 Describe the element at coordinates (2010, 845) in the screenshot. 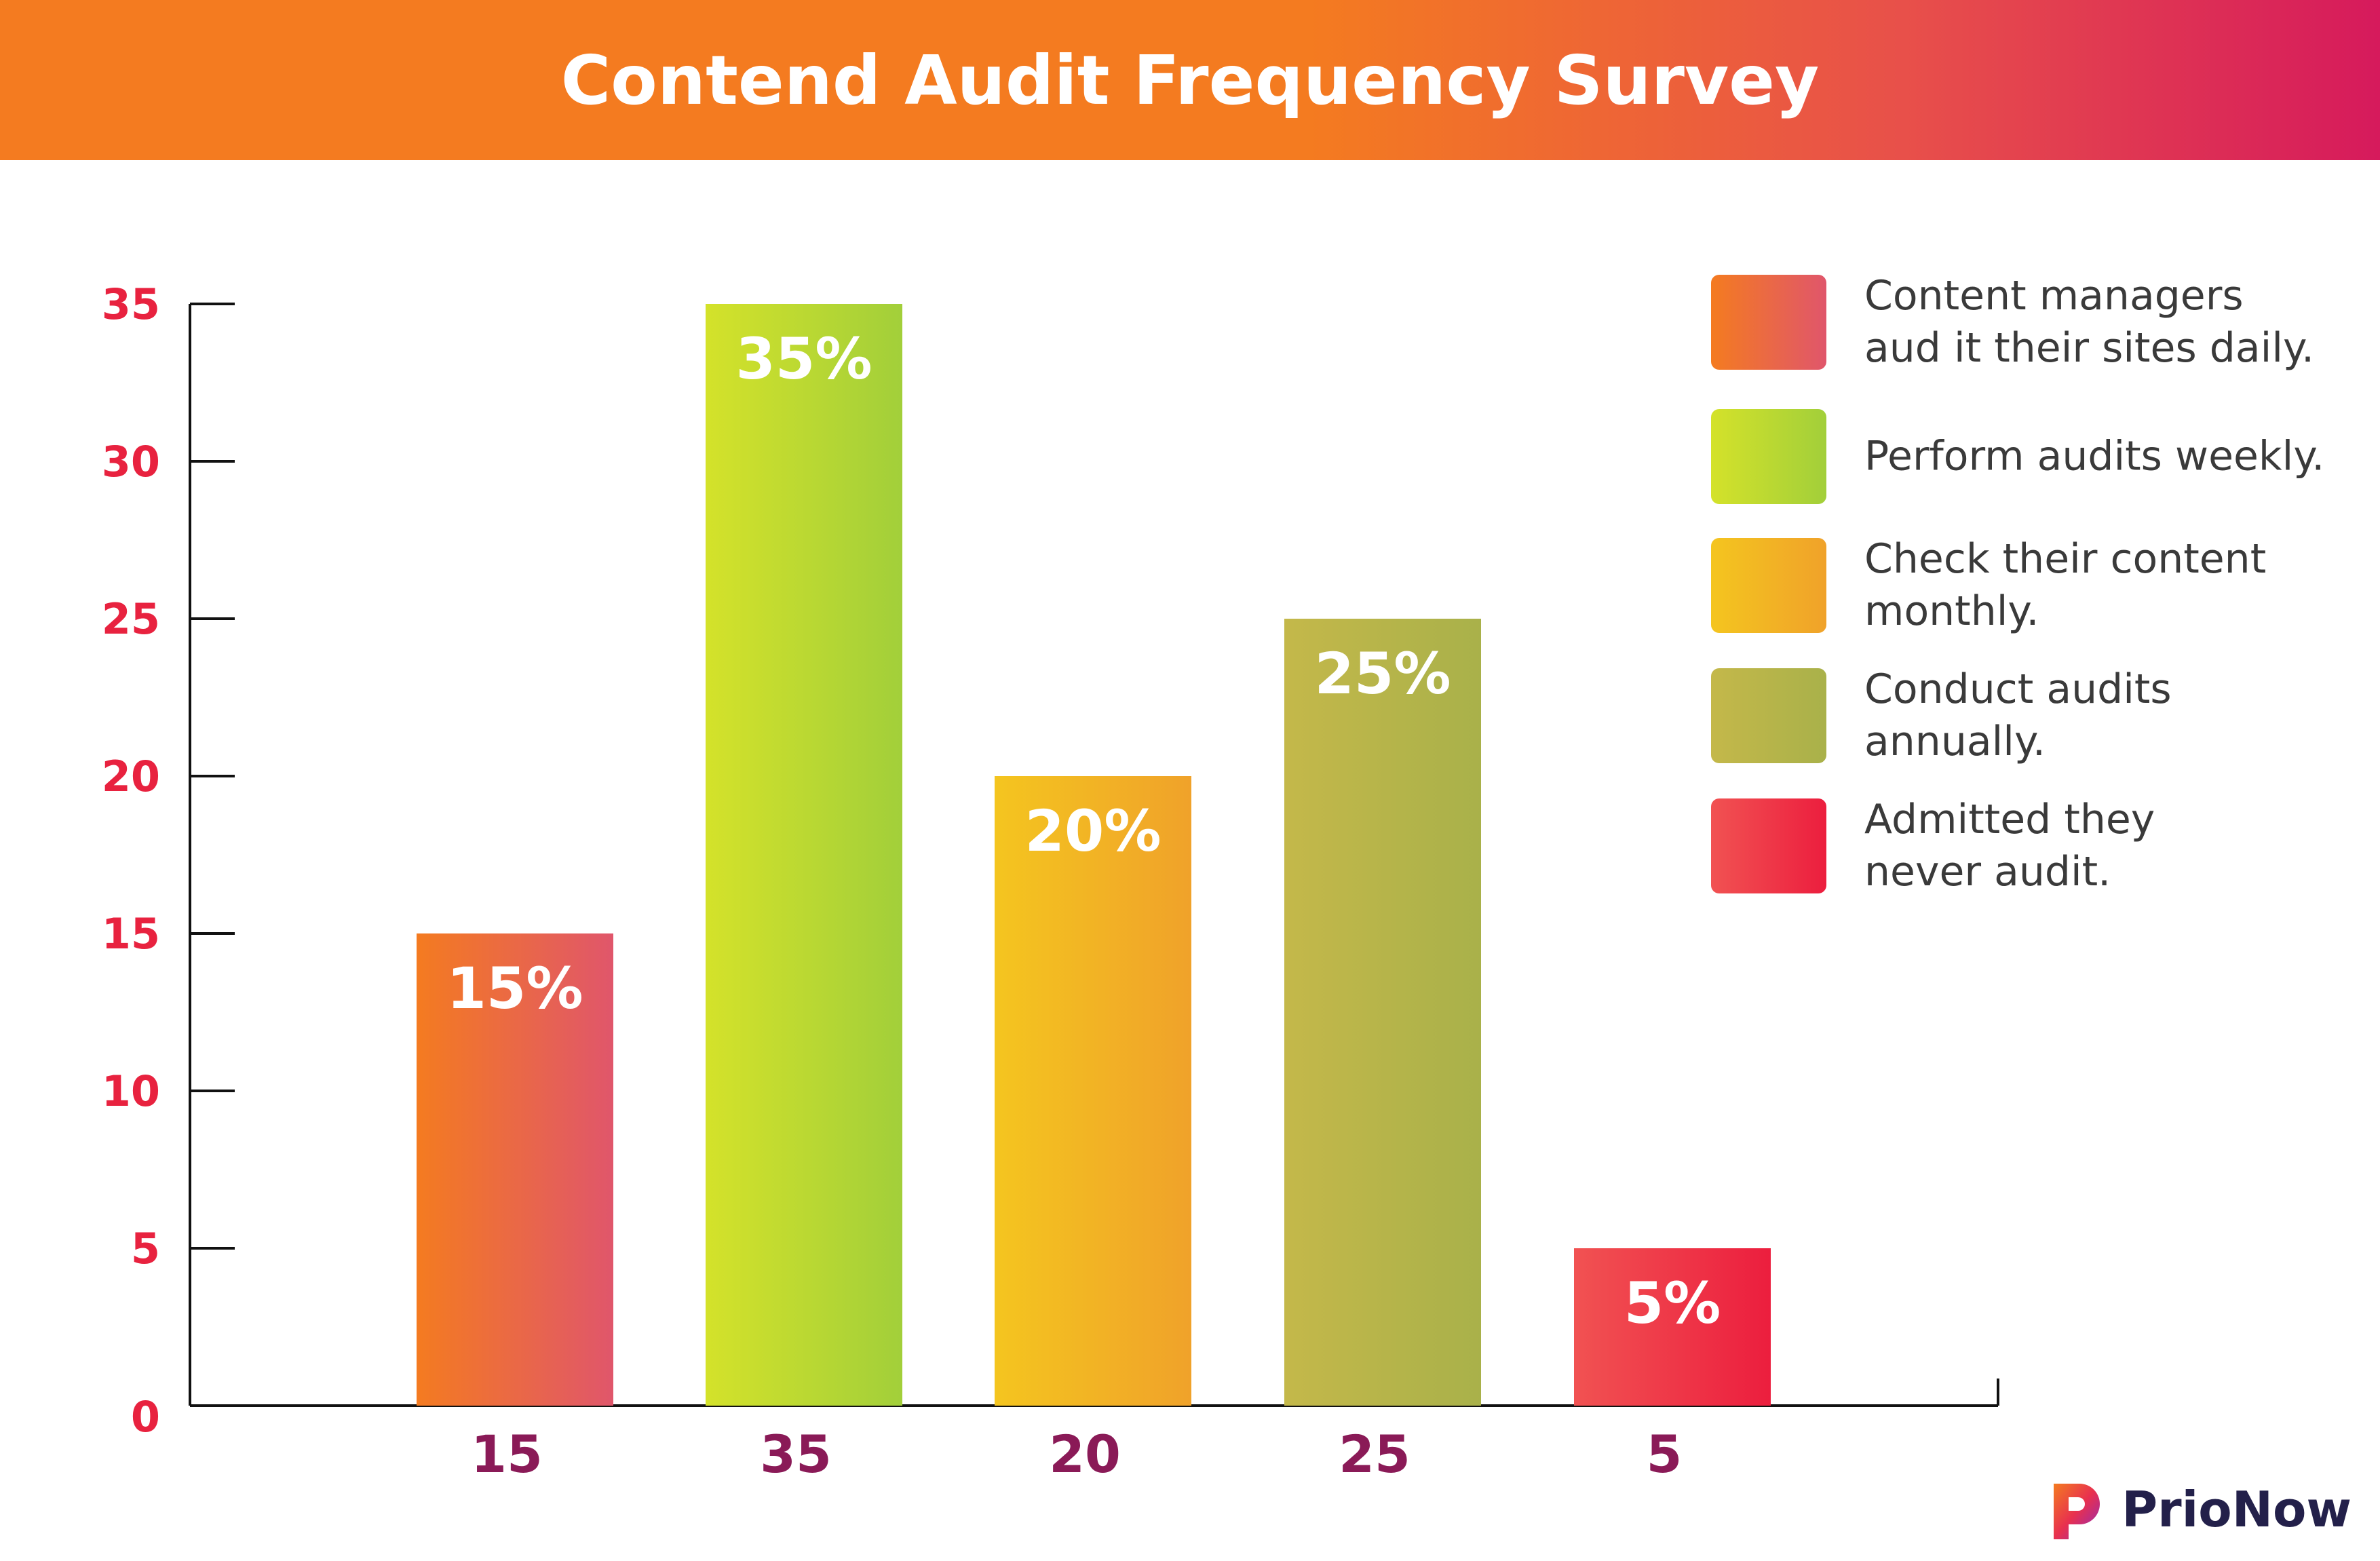

I see `legend-label: Admitted they never audit.` at that location.